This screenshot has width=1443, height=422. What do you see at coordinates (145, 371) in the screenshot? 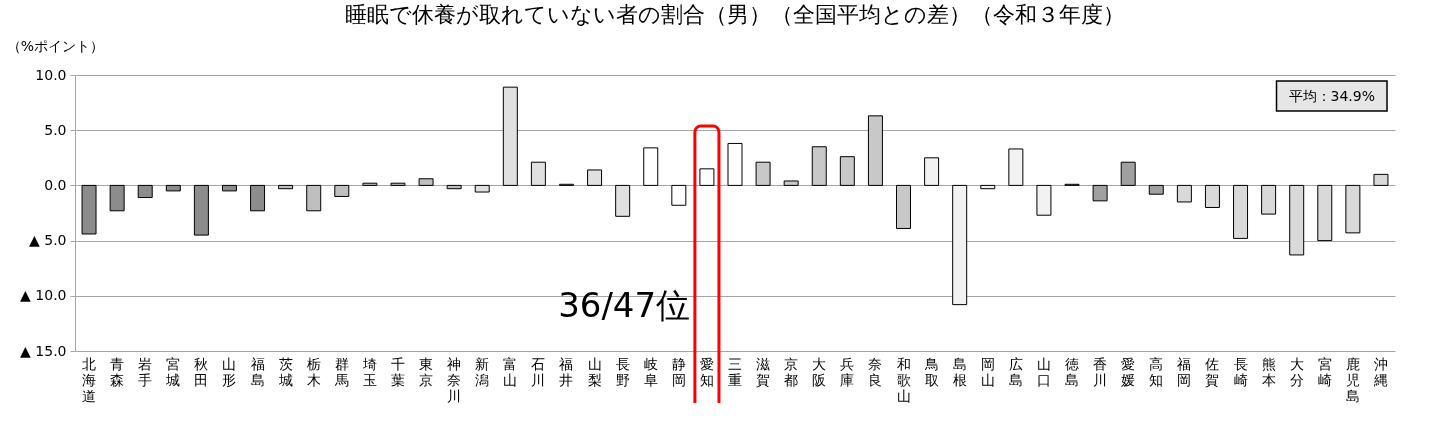
I see `x-tick-label: 岩手` at bounding box center [145, 371].